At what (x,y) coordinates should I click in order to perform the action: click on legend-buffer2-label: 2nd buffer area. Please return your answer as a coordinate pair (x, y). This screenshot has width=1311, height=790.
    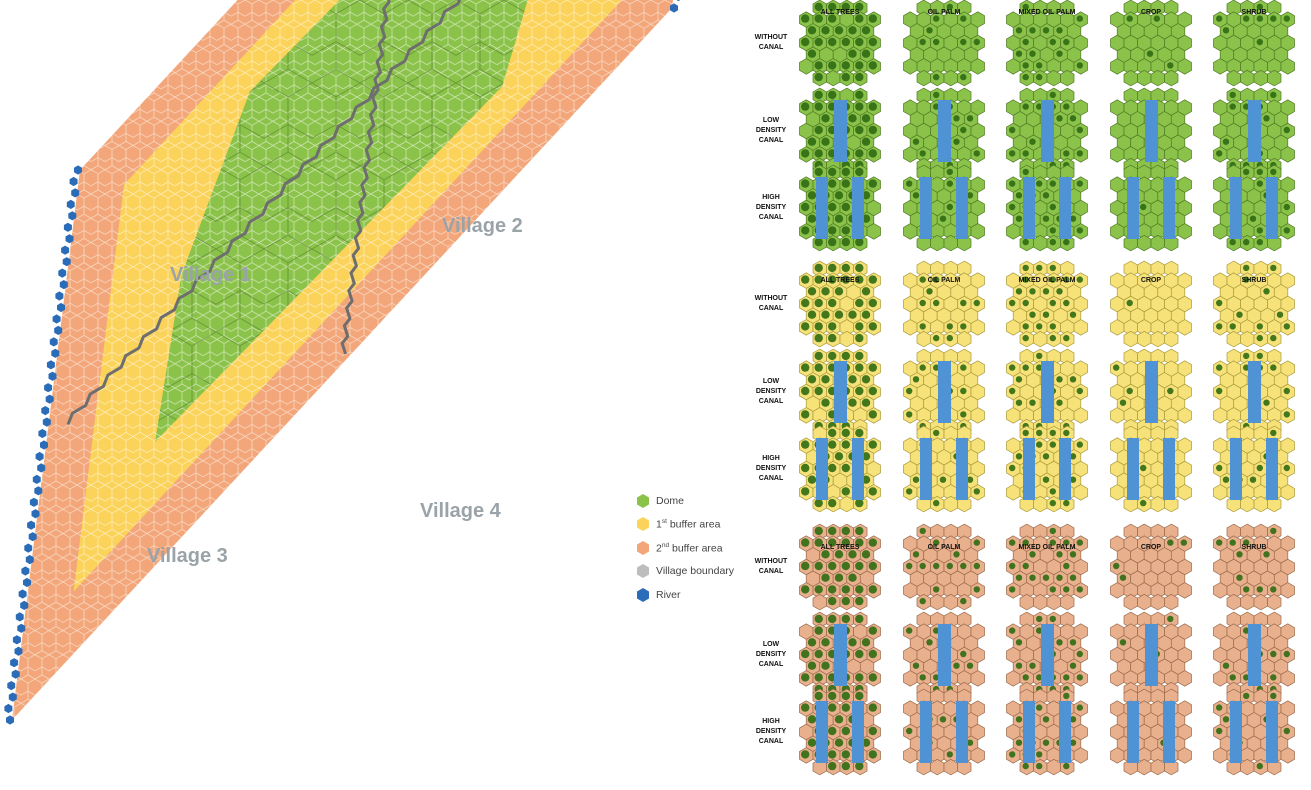
    Looking at the image, I should click on (689, 548).